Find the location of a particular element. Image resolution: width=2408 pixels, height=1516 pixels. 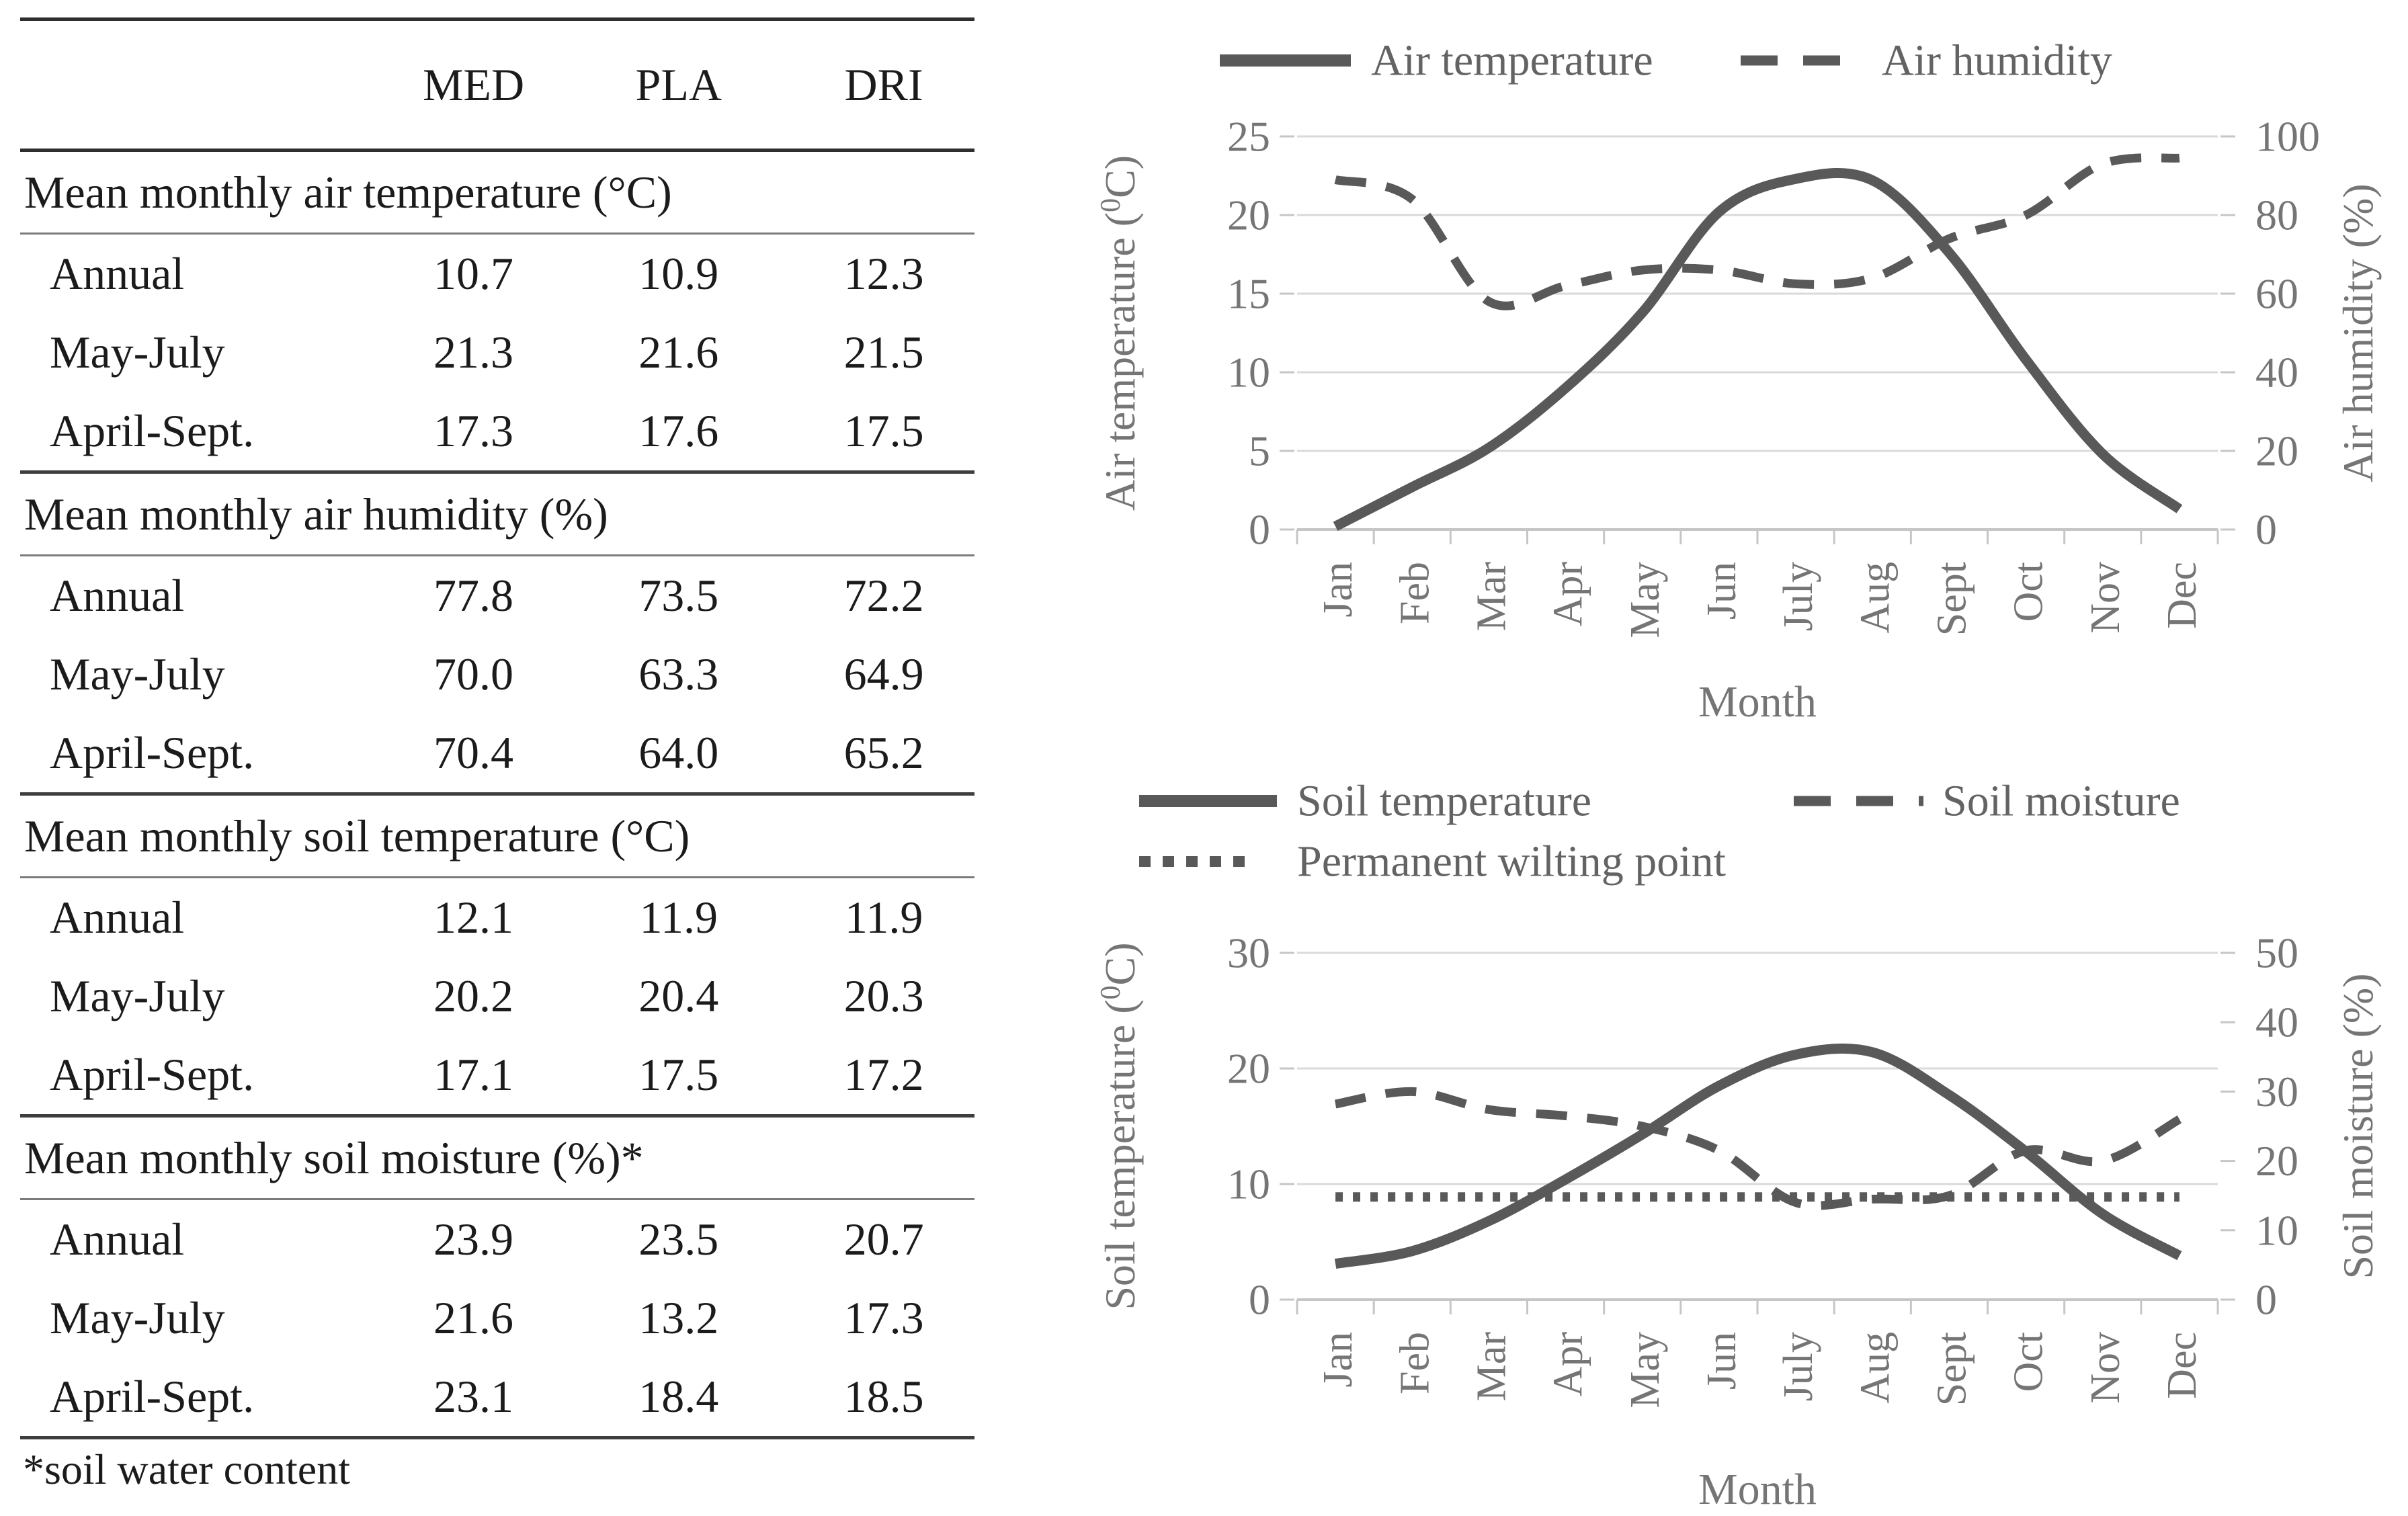

table-header-rule is located at coordinates (497, 150).